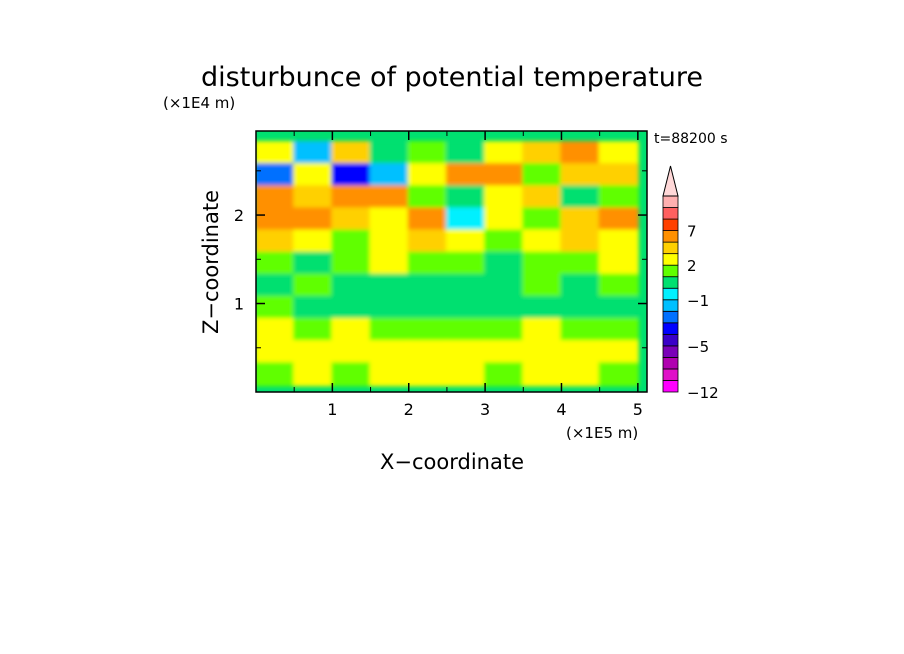 The height and width of the screenshot is (654, 904). I want to click on y-axis-label: Z−coordinate, so click(211, 262).